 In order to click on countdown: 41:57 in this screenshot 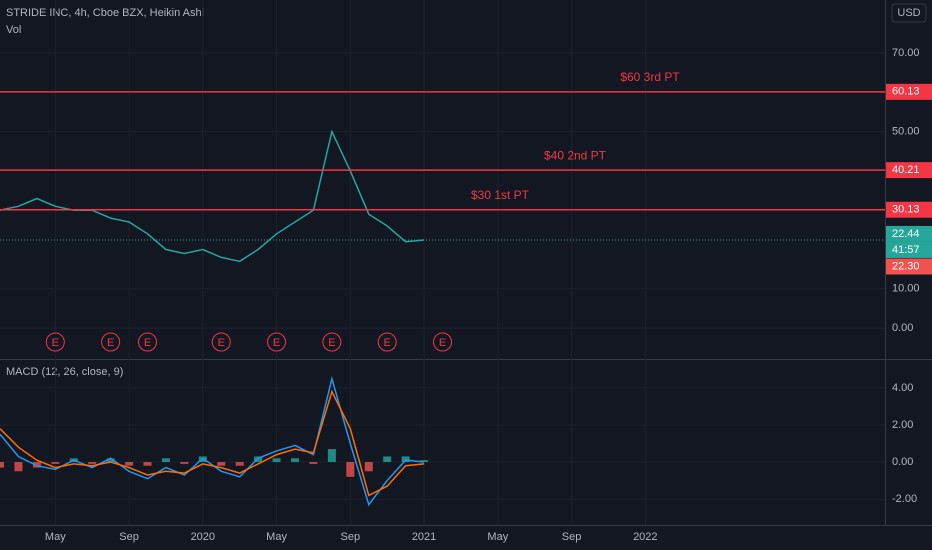, I will do `click(906, 250)`.